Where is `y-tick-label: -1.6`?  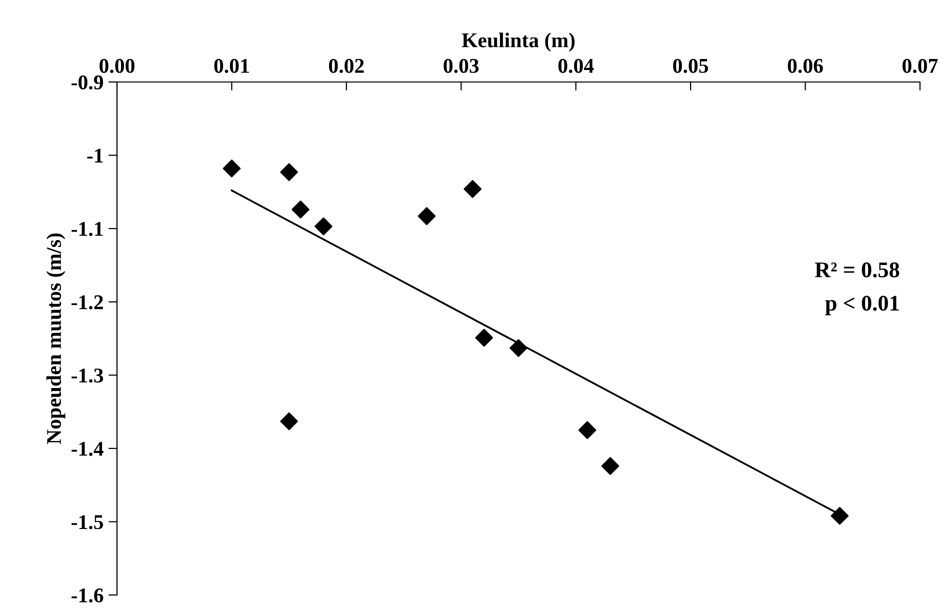 y-tick-label: -1.6 is located at coordinates (88, 595).